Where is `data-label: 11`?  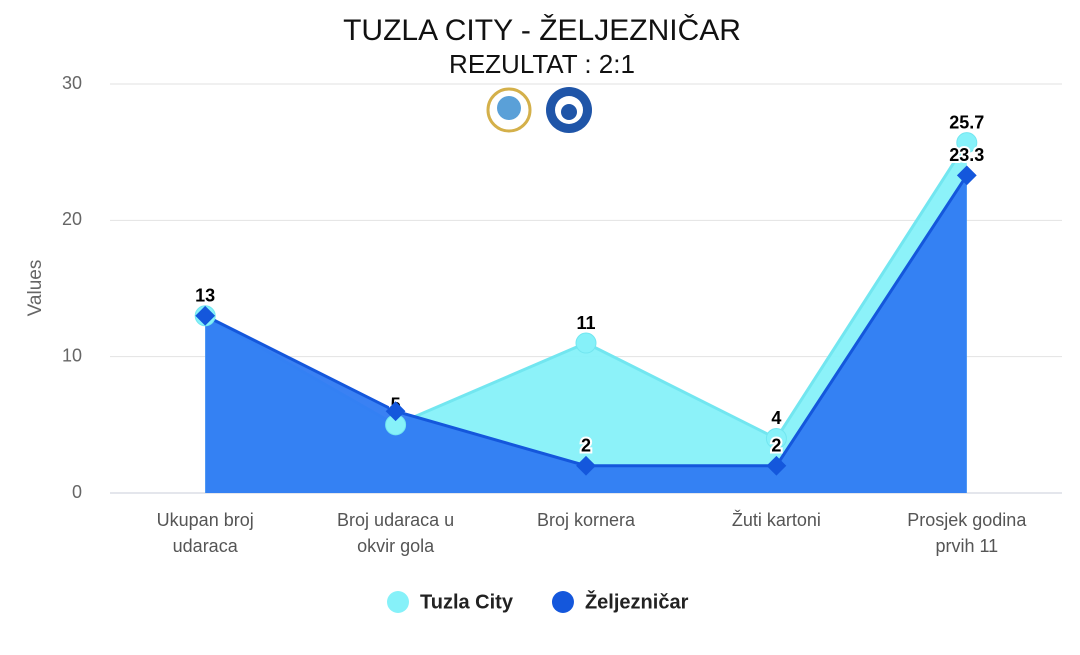
data-label: 11 is located at coordinates (585, 323).